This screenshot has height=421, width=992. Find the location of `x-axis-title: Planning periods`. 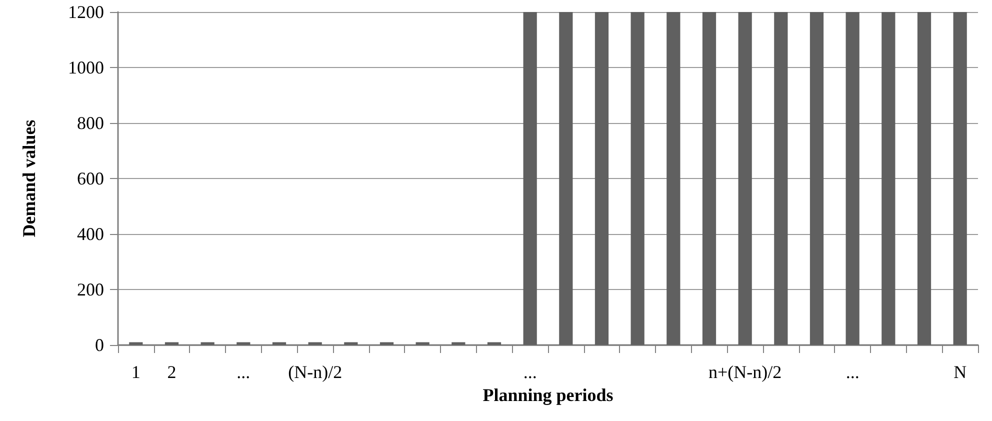

x-axis-title: Planning periods is located at coordinates (548, 394).